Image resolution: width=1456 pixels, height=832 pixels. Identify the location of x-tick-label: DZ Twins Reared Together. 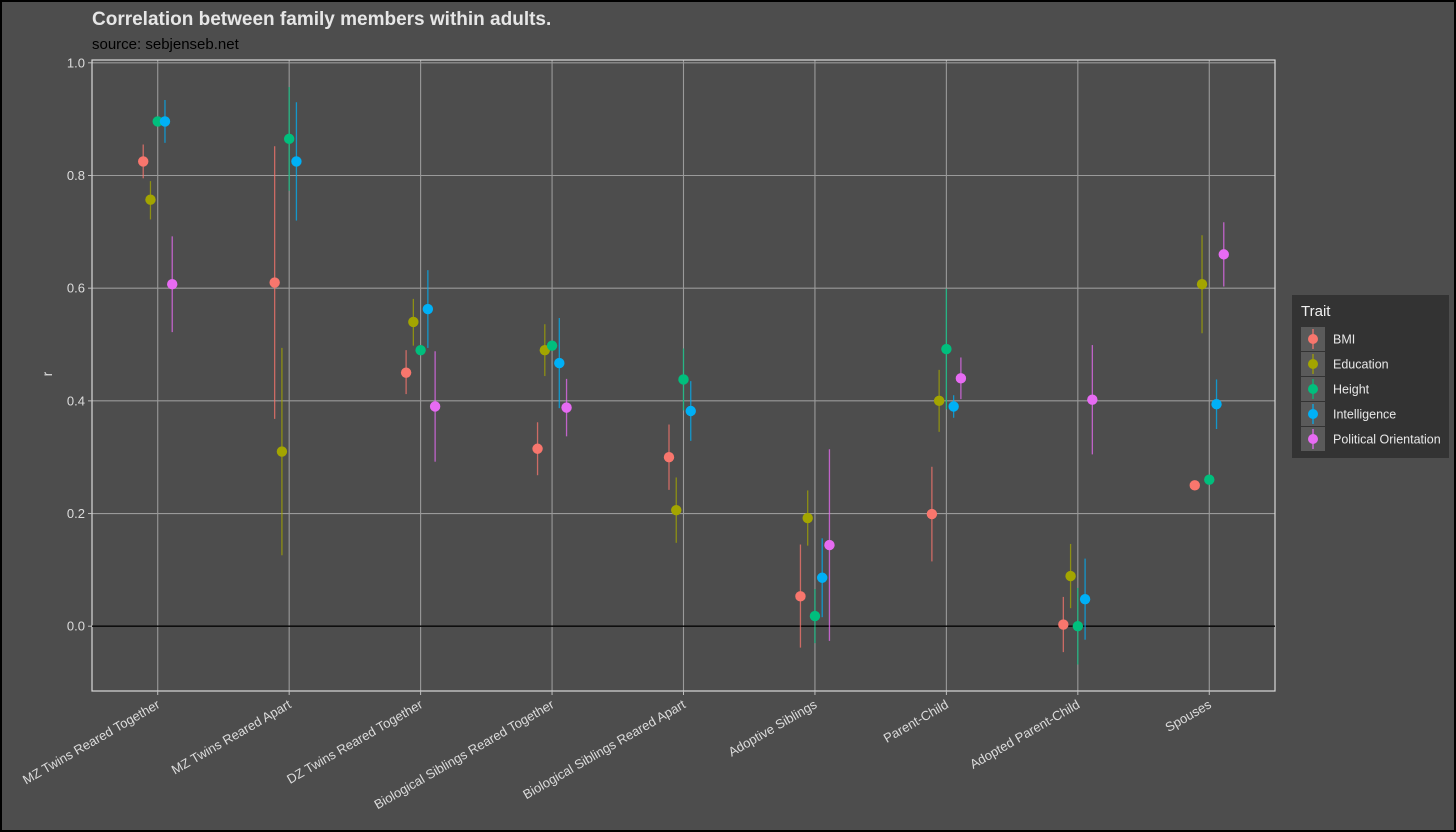
(355, 741).